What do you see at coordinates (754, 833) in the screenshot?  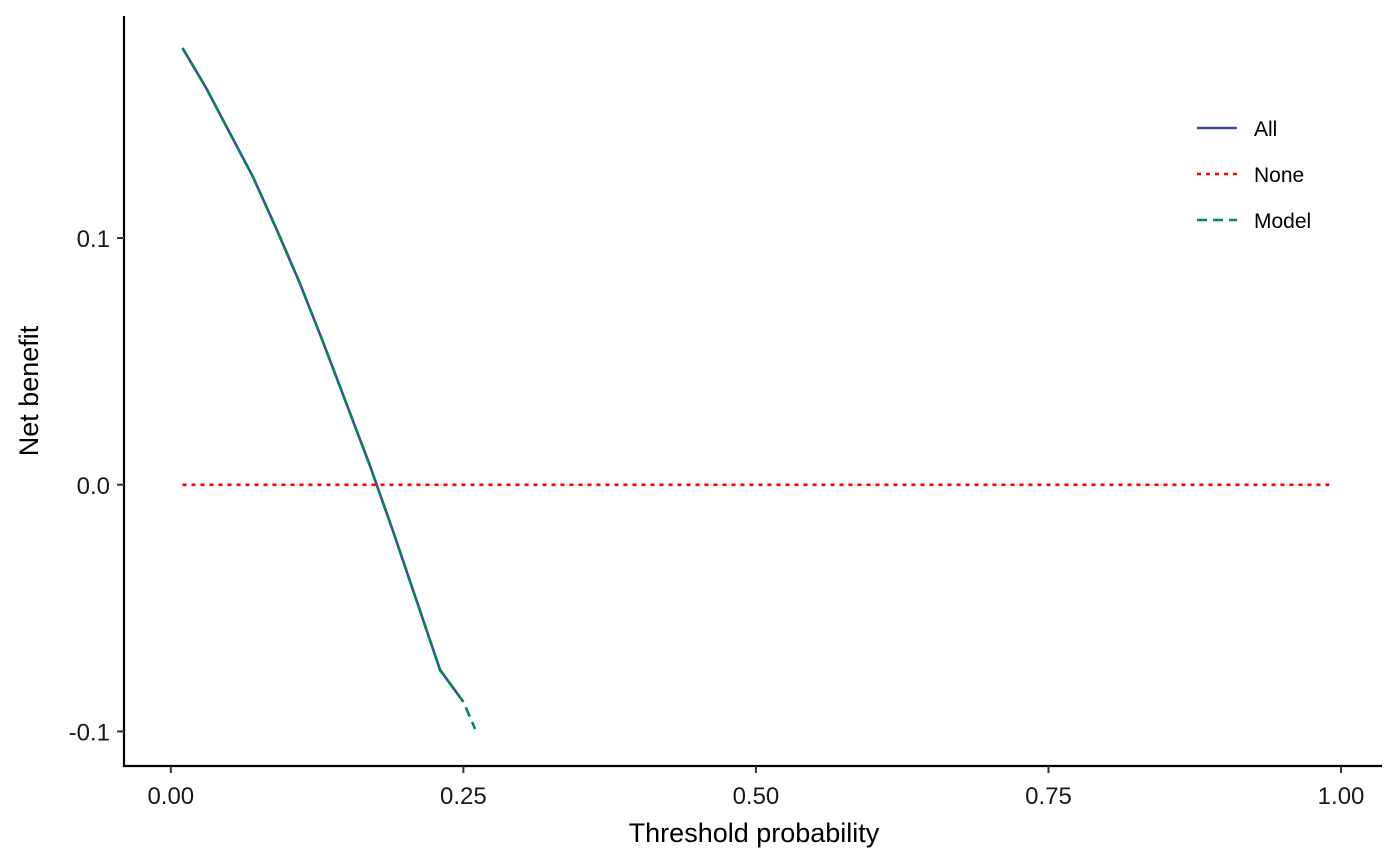 I see `x-axis-title: Threshold probability` at bounding box center [754, 833].